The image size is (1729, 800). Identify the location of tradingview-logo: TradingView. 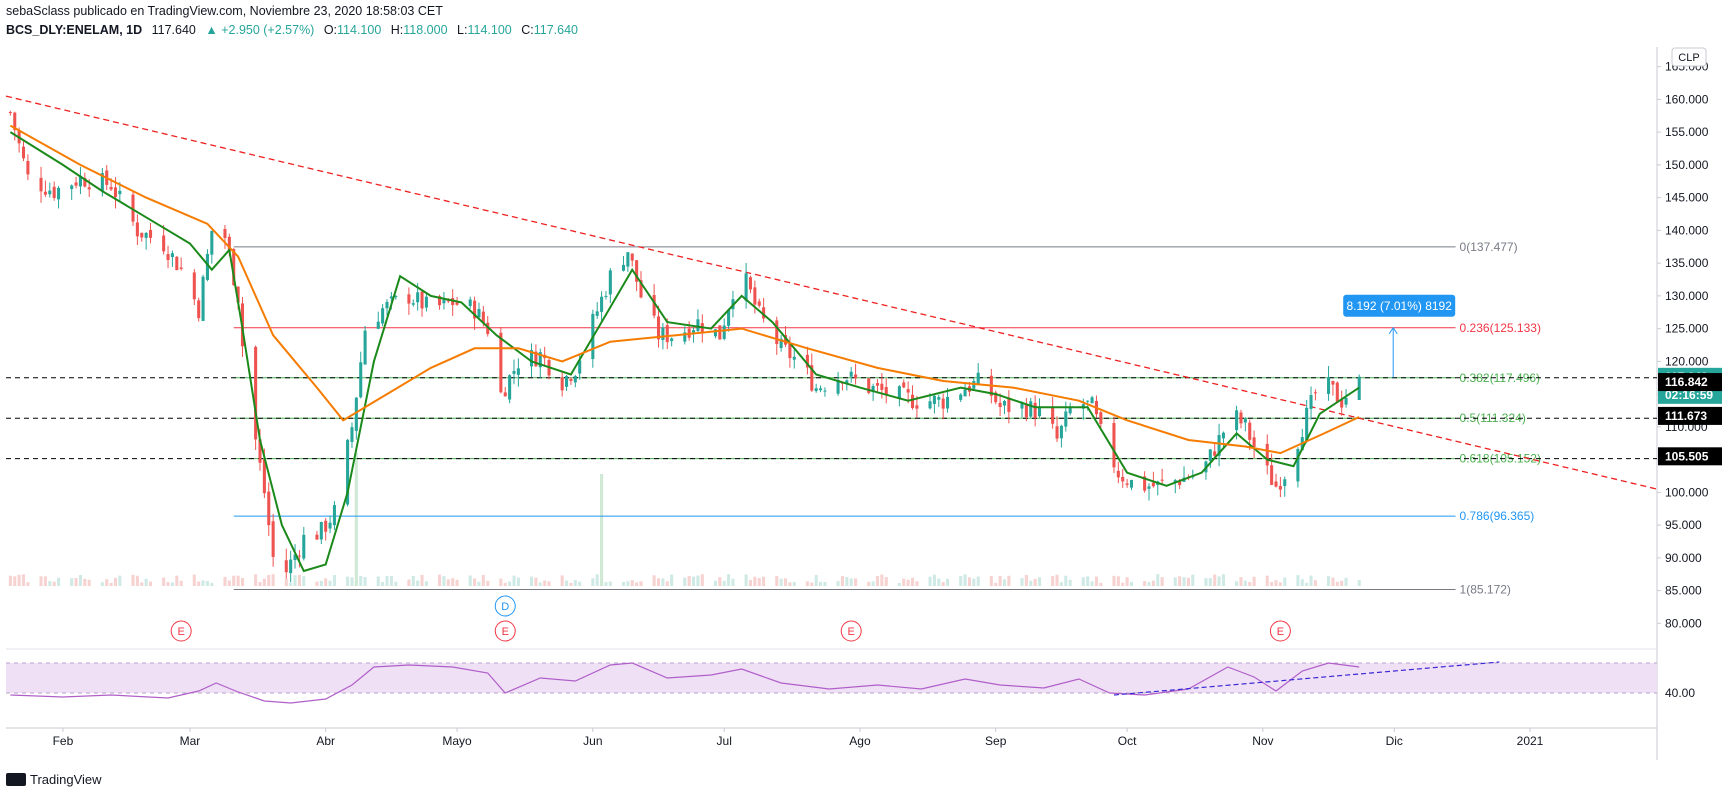
(54, 779).